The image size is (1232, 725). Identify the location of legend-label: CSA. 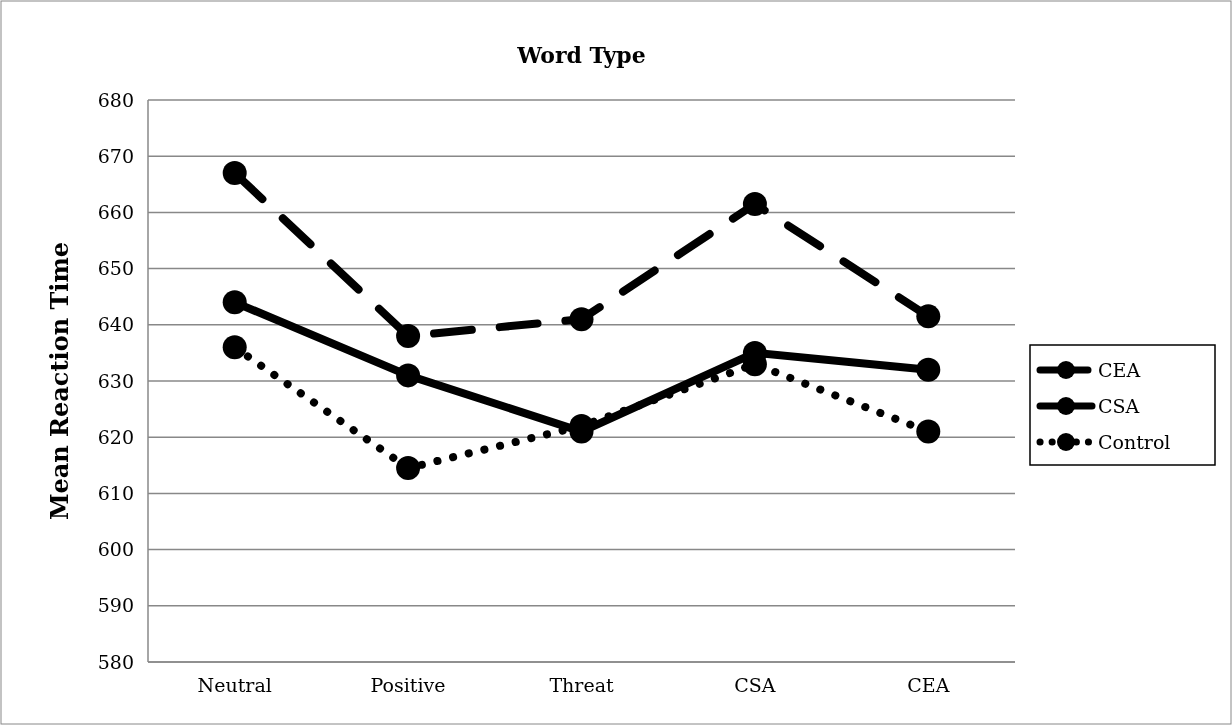
(1119, 405).